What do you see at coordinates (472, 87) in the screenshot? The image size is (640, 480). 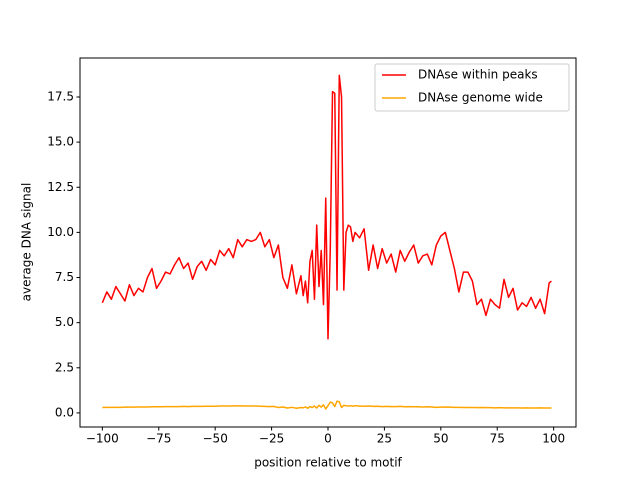 I see `legend-box` at bounding box center [472, 87].